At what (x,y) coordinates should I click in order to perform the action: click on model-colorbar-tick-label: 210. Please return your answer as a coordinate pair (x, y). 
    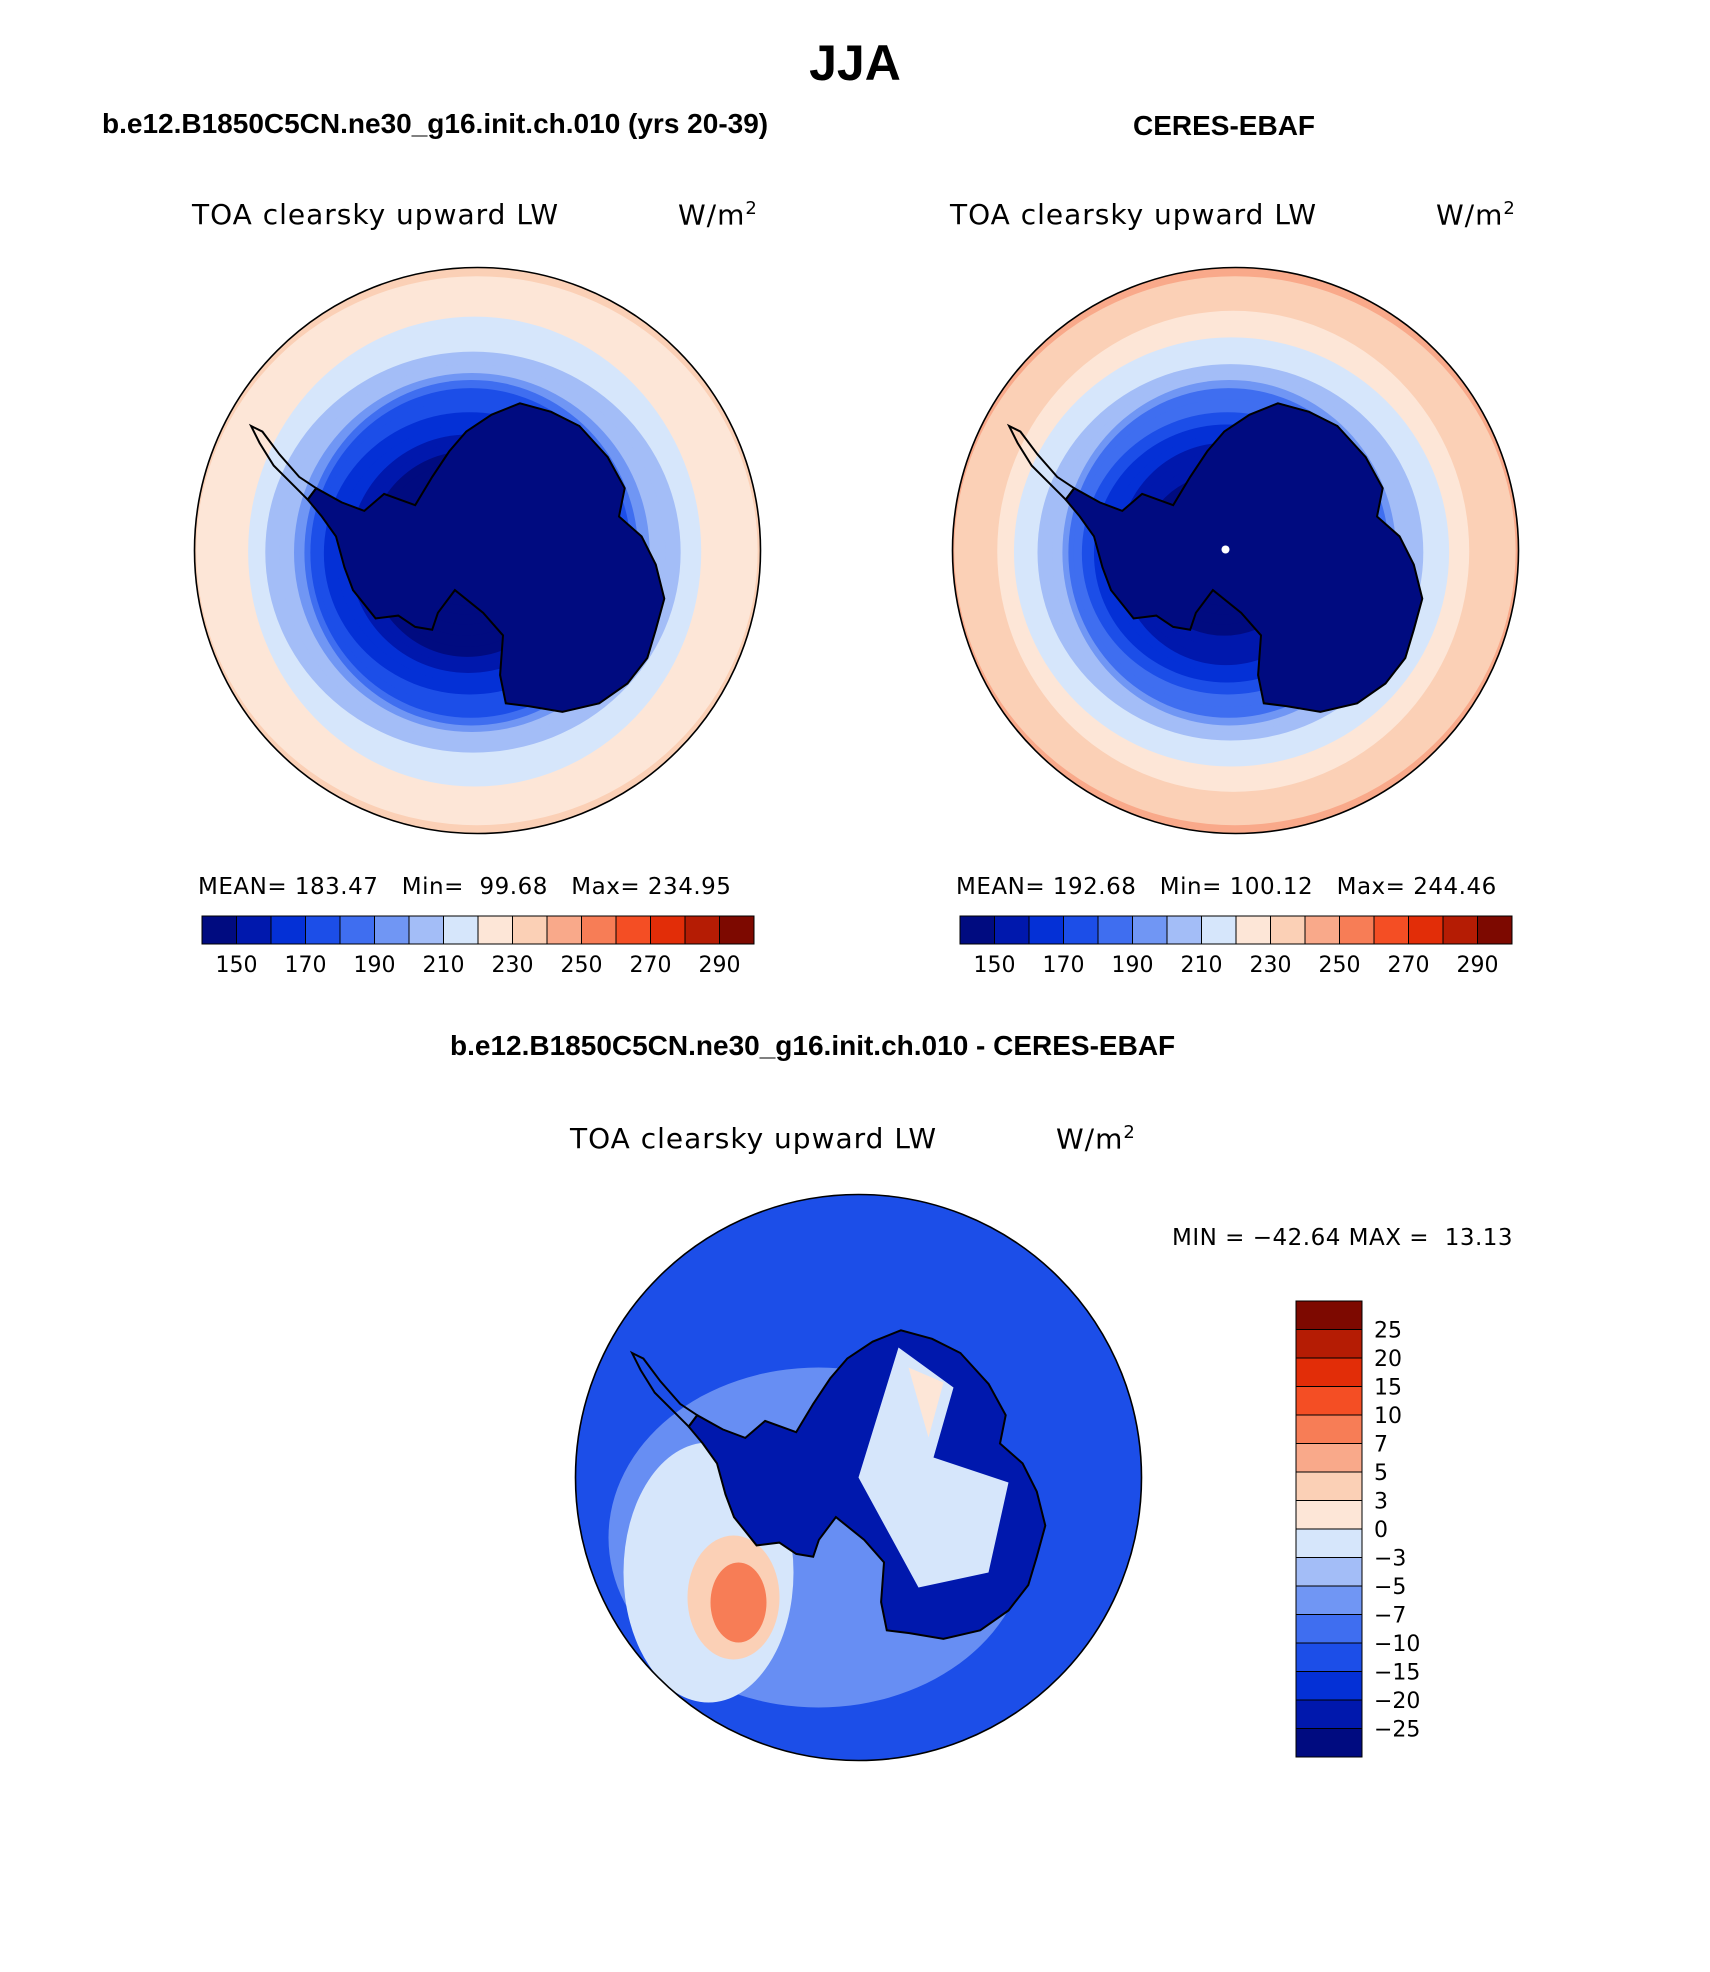
    Looking at the image, I should click on (444, 965).